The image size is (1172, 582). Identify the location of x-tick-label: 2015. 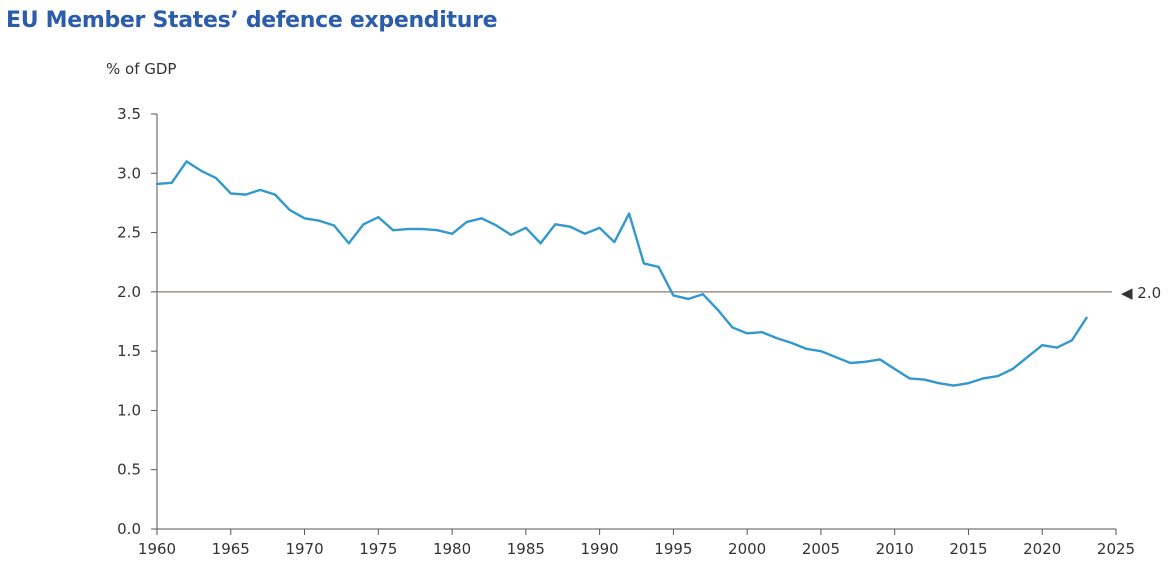
(968, 549).